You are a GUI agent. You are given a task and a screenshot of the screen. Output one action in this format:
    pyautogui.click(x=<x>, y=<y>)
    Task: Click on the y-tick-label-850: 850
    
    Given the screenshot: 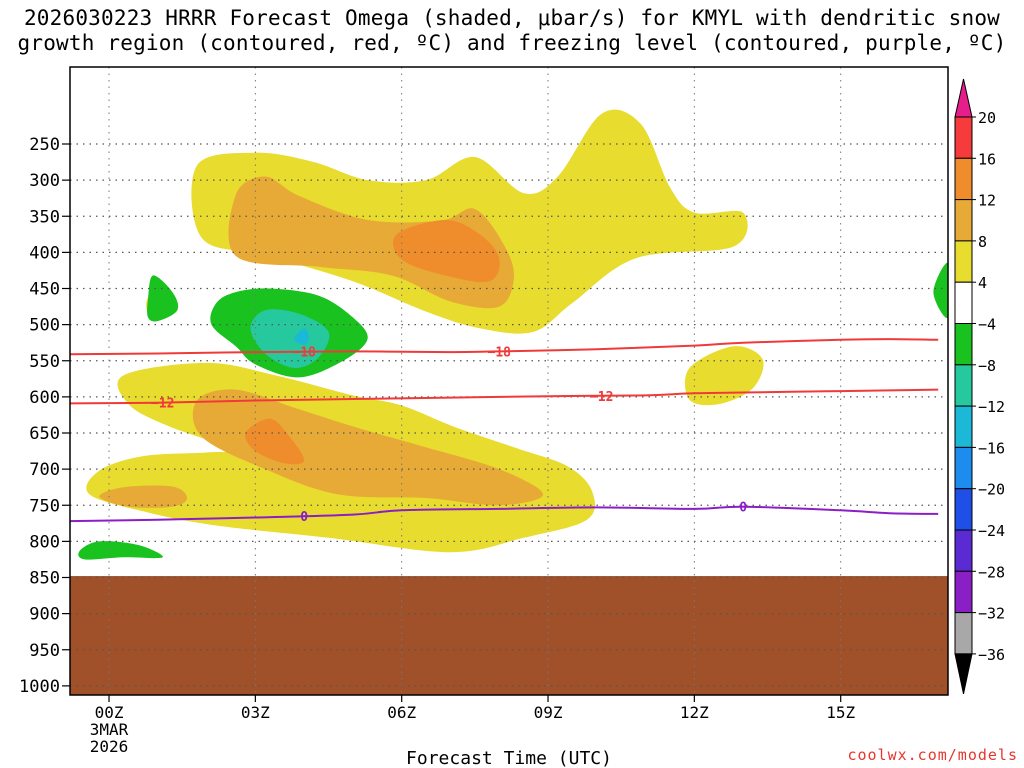 What is the action you would take?
    pyautogui.click(x=44, y=579)
    